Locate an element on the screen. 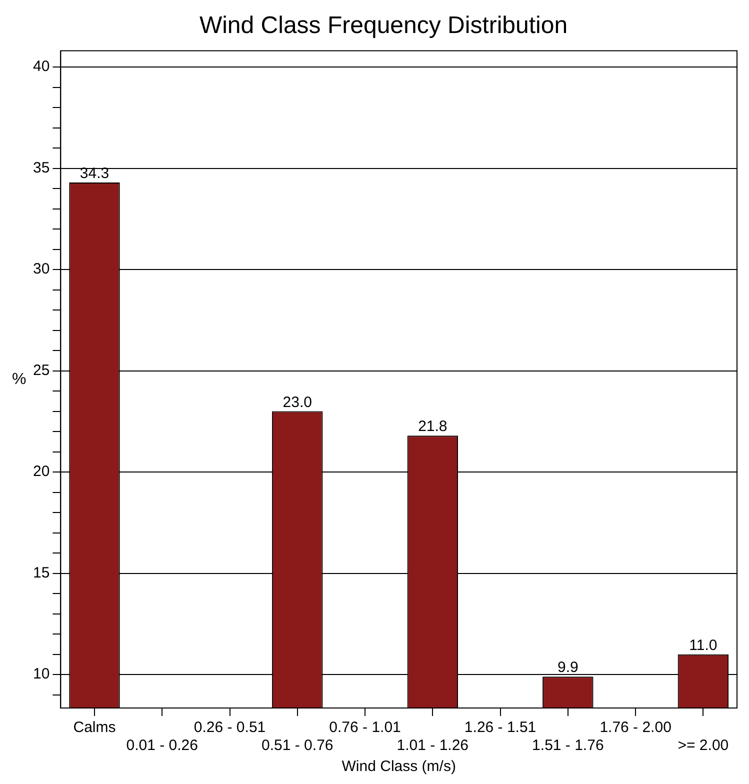  y-tick-label: 10 is located at coordinates (41, 674).